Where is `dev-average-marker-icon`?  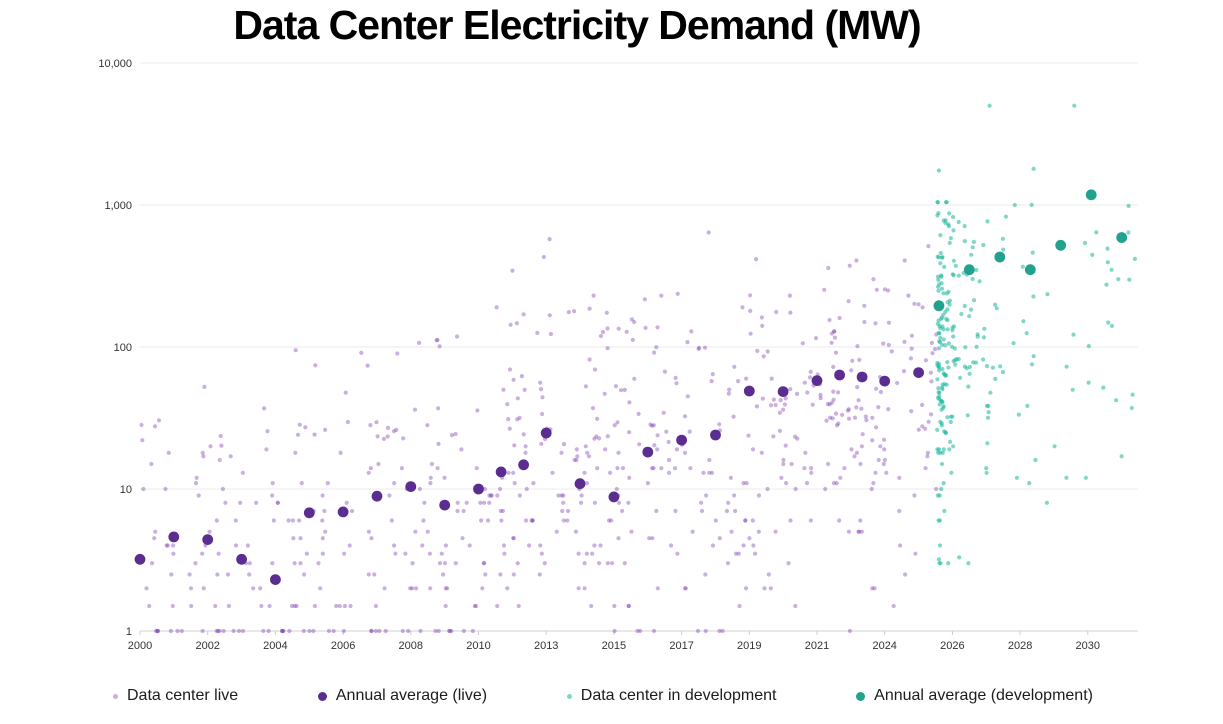 dev-average-marker-icon is located at coordinates (861, 696).